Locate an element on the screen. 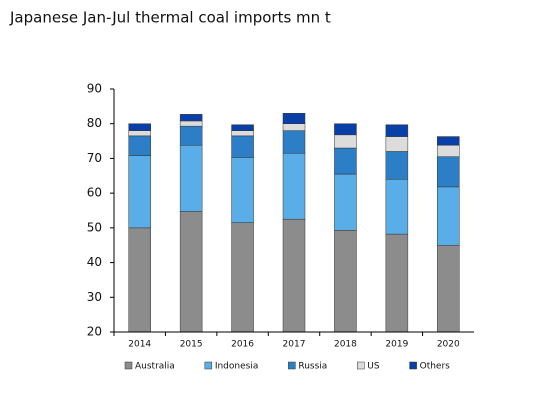  x-tick-label: 2015 is located at coordinates (191, 345).